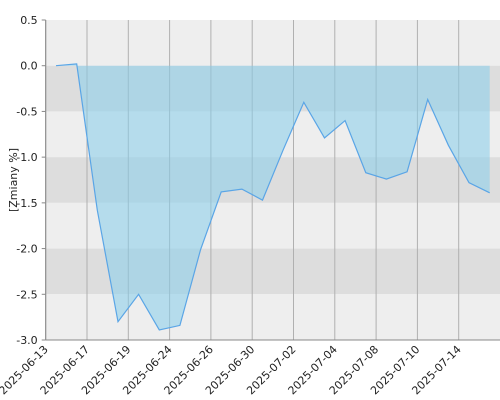 This screenshot has height=400, width=500. What do you see at coordinates (29, 66) in the screenshot?
I see `y-tick-label: 0.0` at bounding box center [29, 66].